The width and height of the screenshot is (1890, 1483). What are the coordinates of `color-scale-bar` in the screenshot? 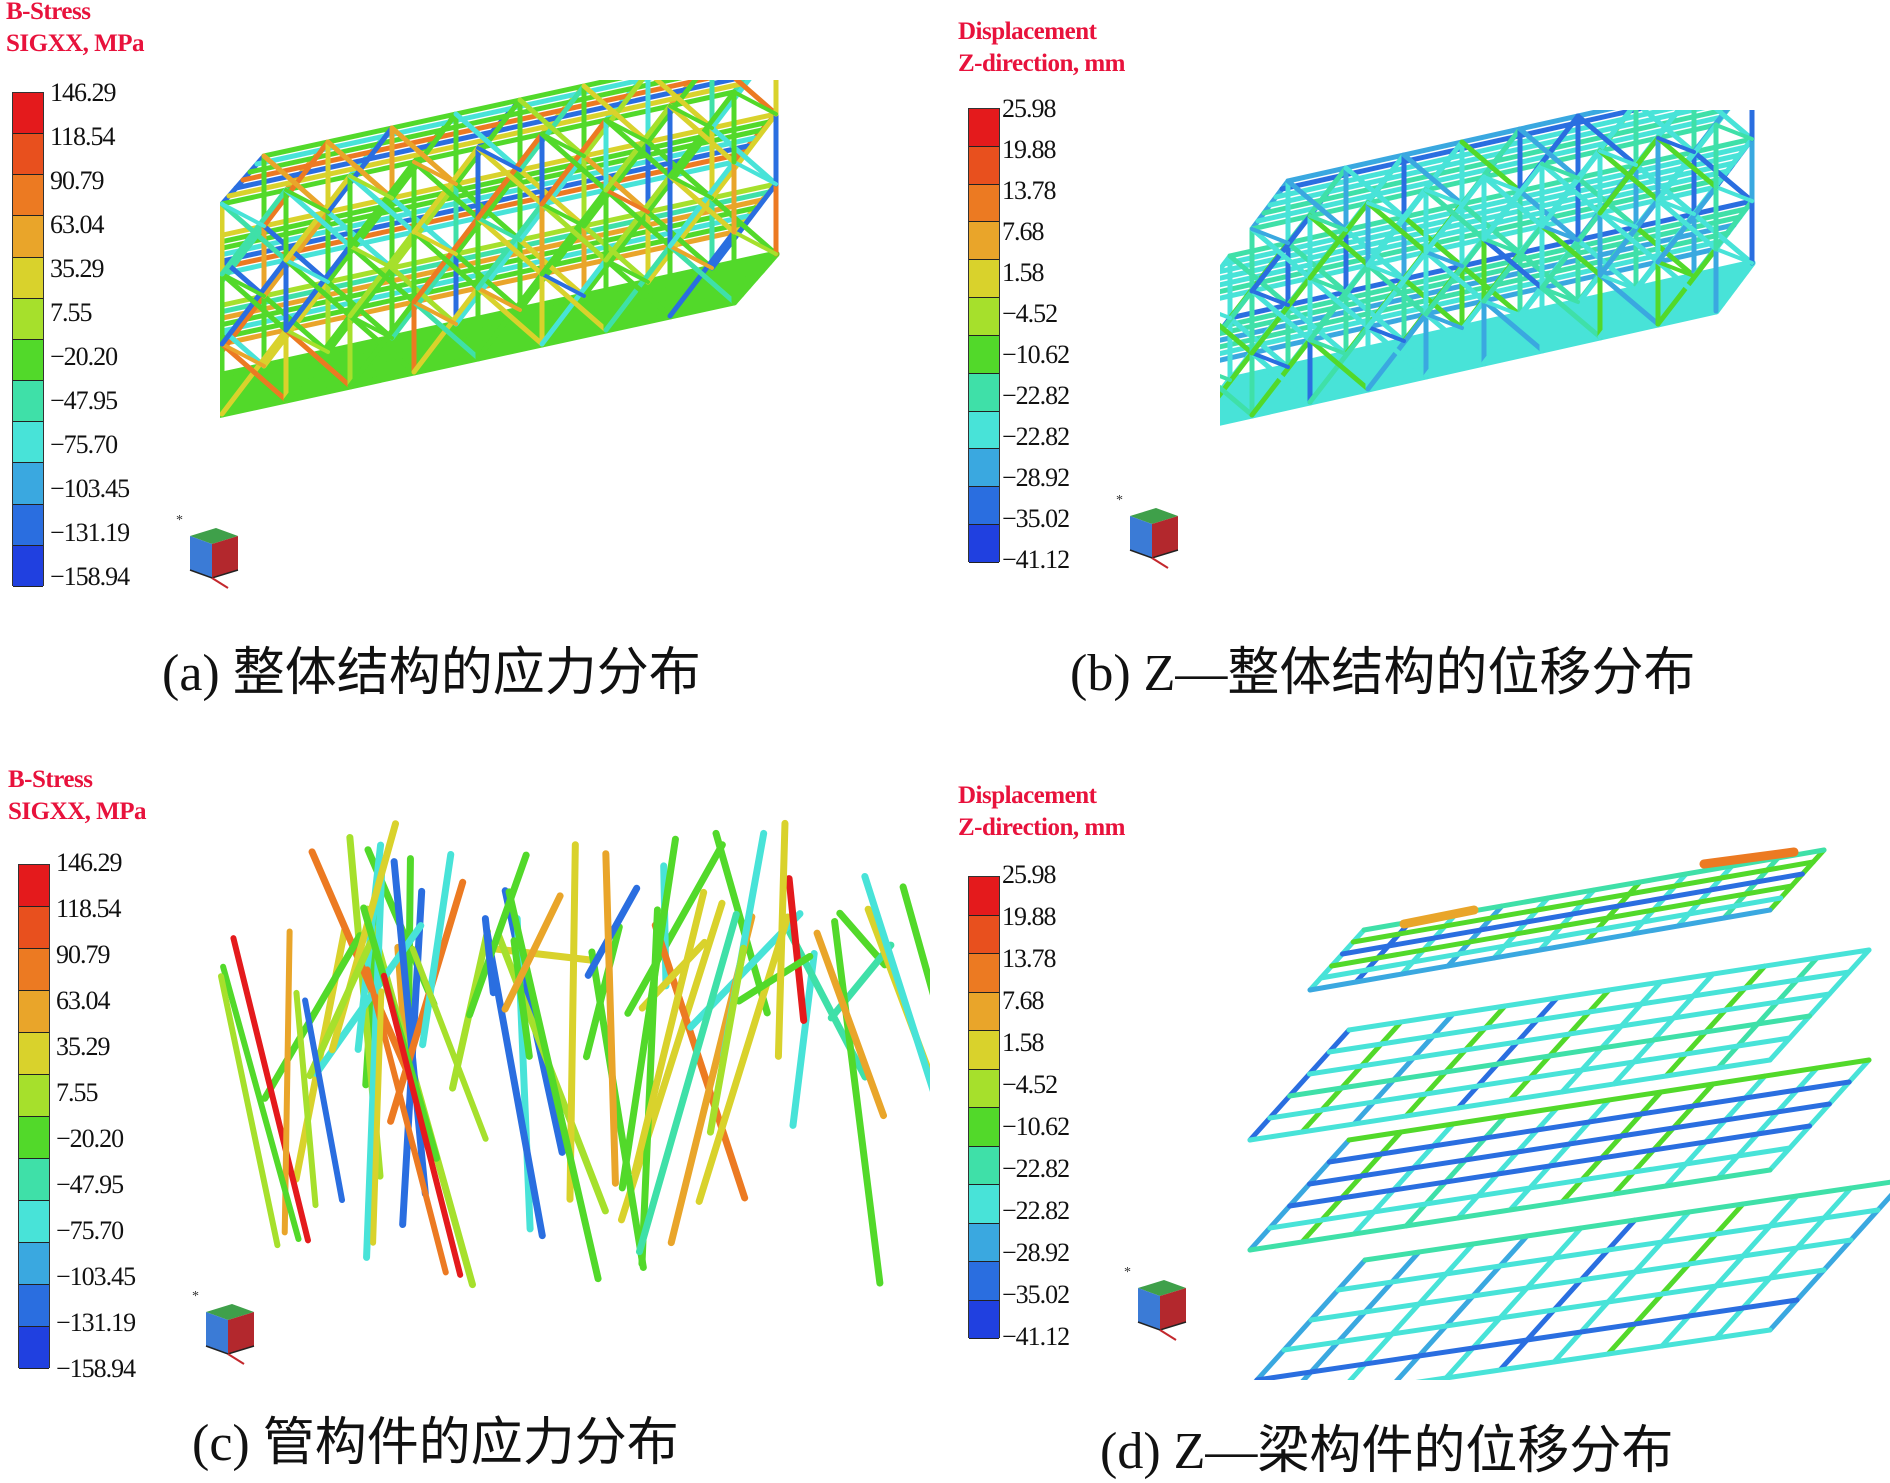 It's located at (34, 1116).